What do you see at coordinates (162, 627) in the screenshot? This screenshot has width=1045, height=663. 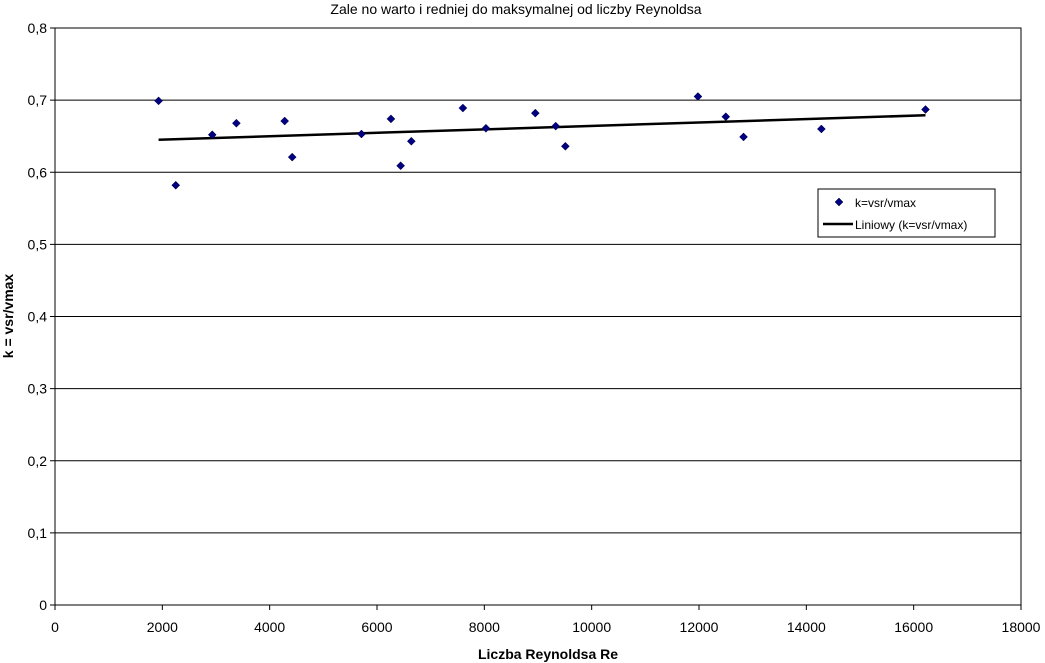 I see `x-tick-label: 2000` at bounding box center [162, 627].